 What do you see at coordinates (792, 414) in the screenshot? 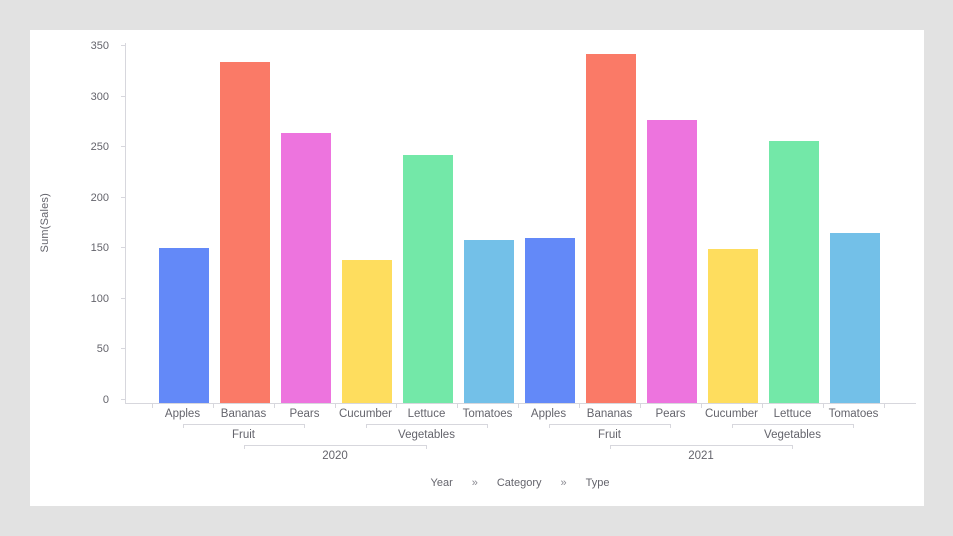
I see `type-label-2021-lettuce: Lettuce` at bounding box center [792, 414].